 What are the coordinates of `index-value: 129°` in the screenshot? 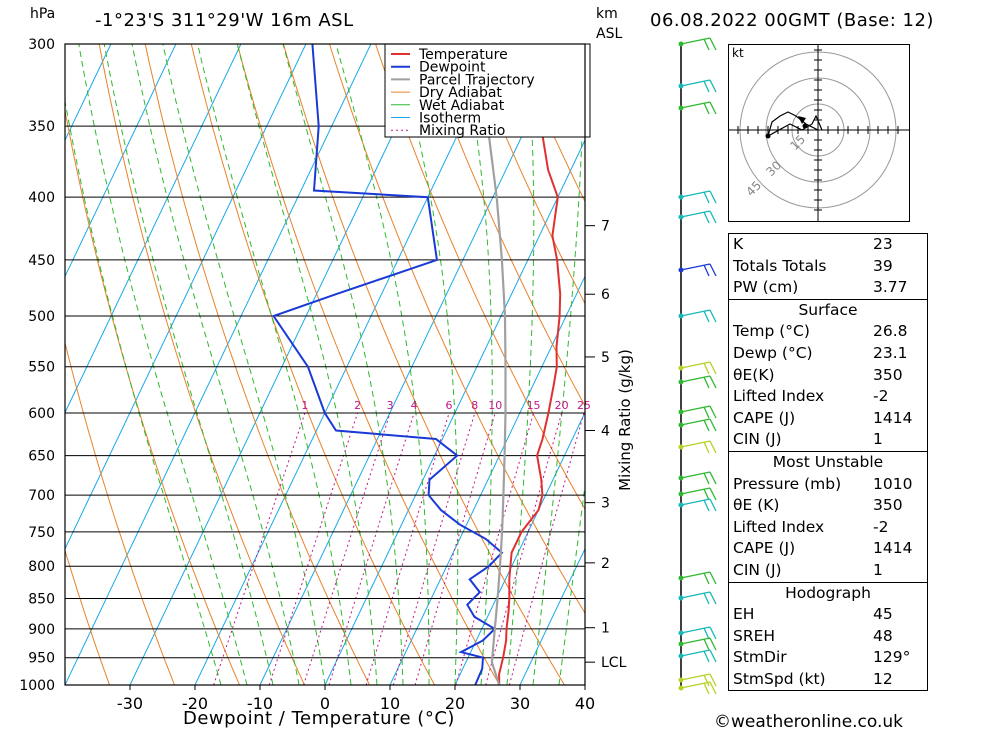 It's located at (892, 657).